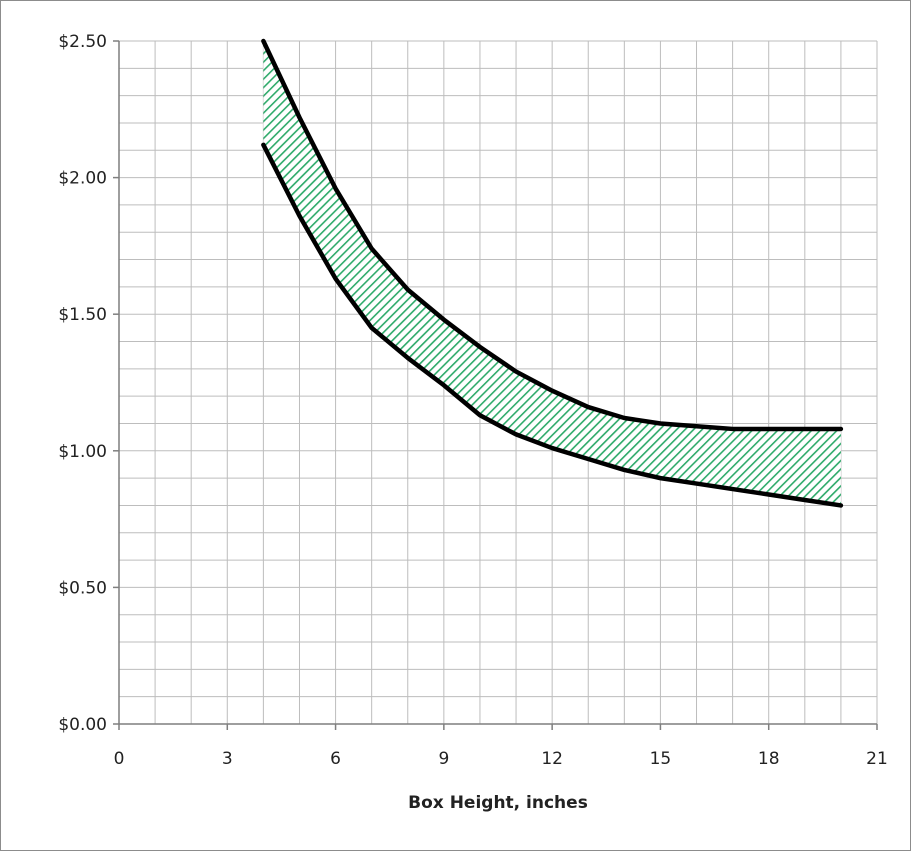  I want to click on x-tick-label: 12, so click(552, 759).